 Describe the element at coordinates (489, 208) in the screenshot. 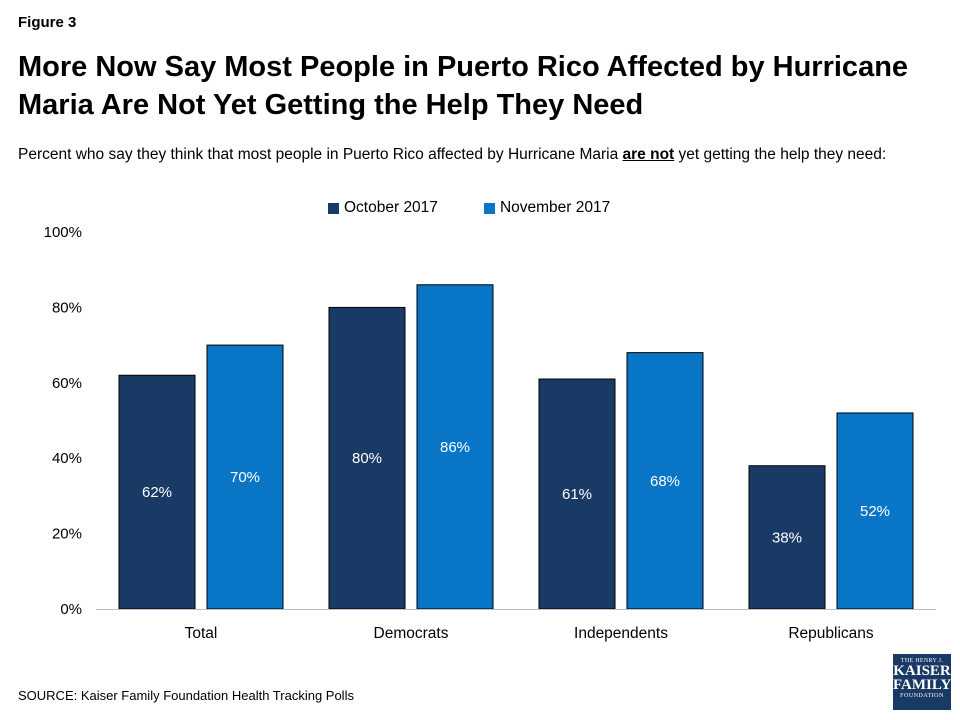

I see `legend-swatch-november` at that location.